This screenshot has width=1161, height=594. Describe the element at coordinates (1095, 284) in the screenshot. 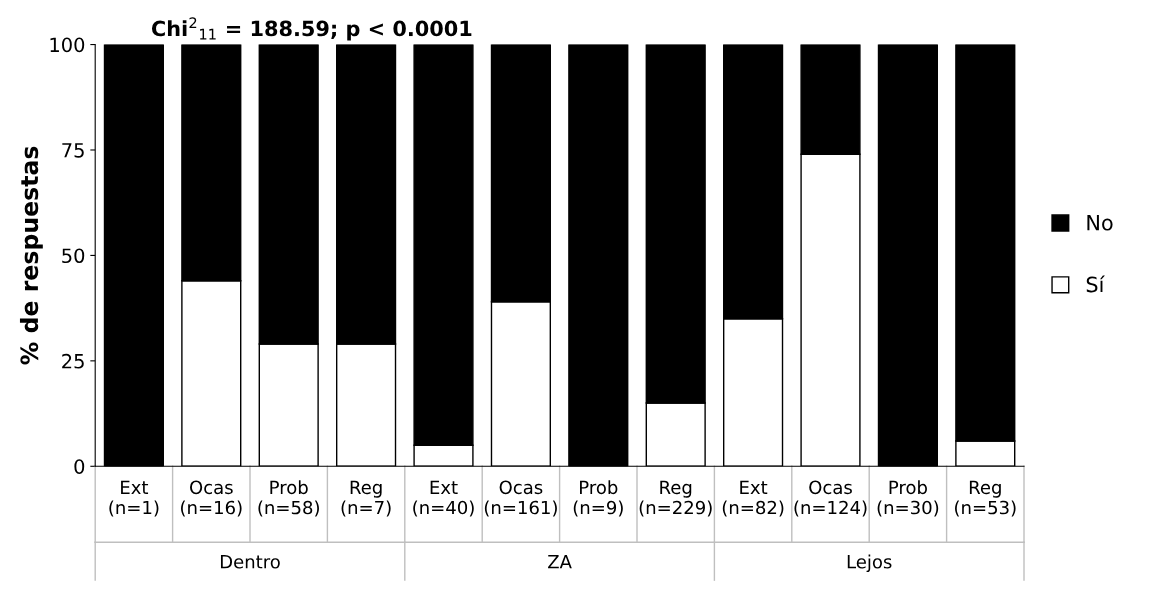

I see `legend-label: Sí` at that location.